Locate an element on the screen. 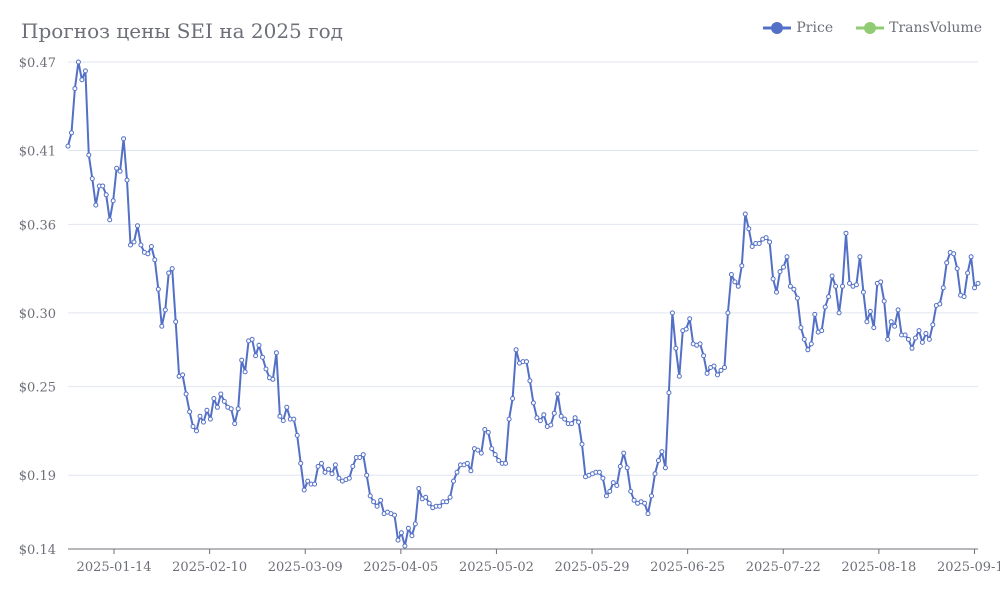 The width and height of the screenshot is (1000, 600). y-tick-label: $0.14 is located at coordinates (37, 550).